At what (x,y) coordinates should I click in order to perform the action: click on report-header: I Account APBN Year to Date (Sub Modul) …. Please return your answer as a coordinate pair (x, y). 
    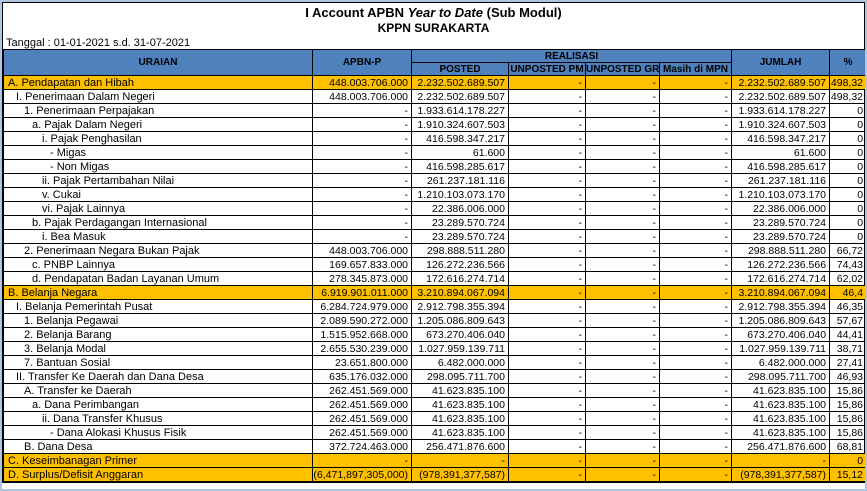
    Looking at the image, I should click on (433, 19).